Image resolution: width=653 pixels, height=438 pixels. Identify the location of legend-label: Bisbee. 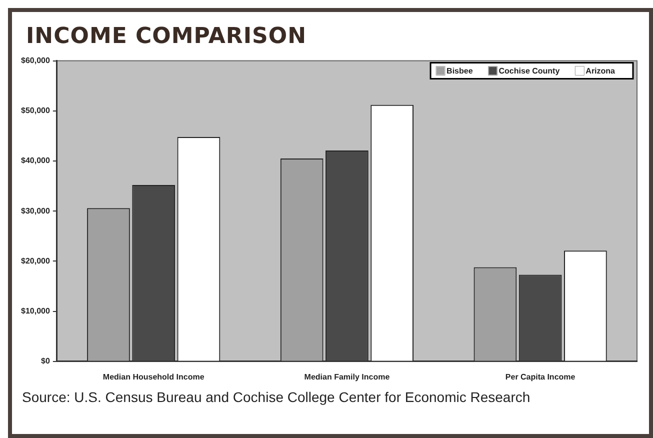
(460, 71).